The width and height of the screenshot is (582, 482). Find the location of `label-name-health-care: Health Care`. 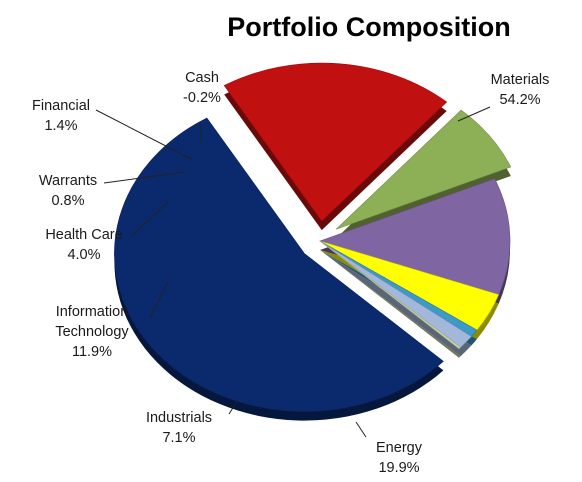

label-name-health-care: Health Care is located at coordinates (83, 235).